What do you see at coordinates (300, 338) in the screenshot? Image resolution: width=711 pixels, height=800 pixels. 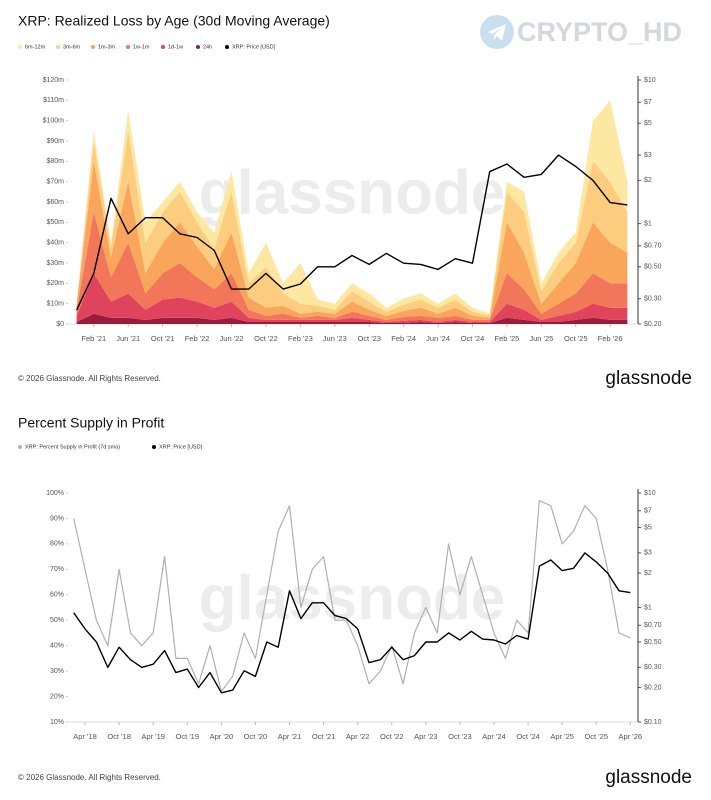 I see `x-tick-label: Feb '23` at bounding box center [300, 338].